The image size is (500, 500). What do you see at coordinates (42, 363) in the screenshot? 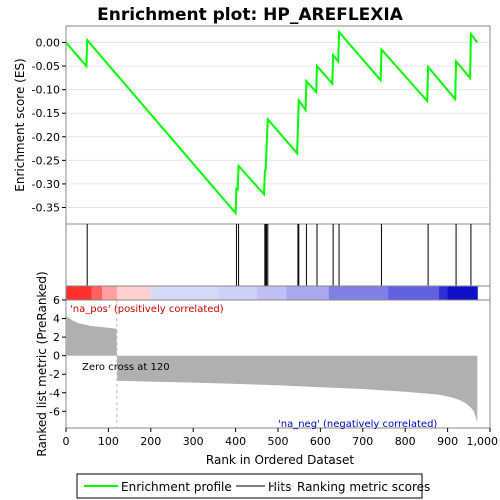
I see `rank-y-axis-label: Ranked list metric (PreRanked)` at bounding box center [42, 363].